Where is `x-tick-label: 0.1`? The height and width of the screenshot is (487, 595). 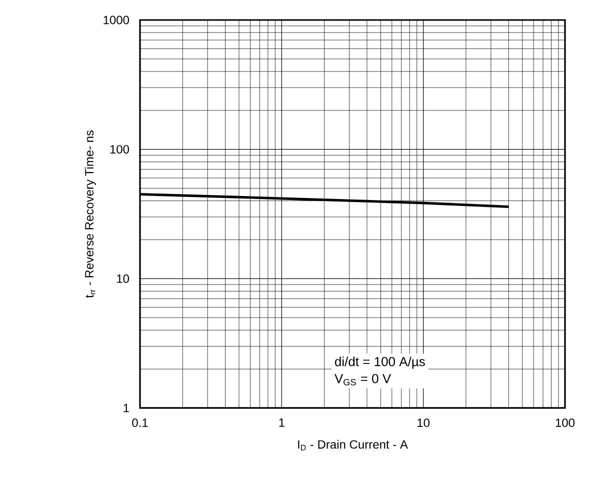 x-tick-label: 0.1 is located at coordinates (140, 423).